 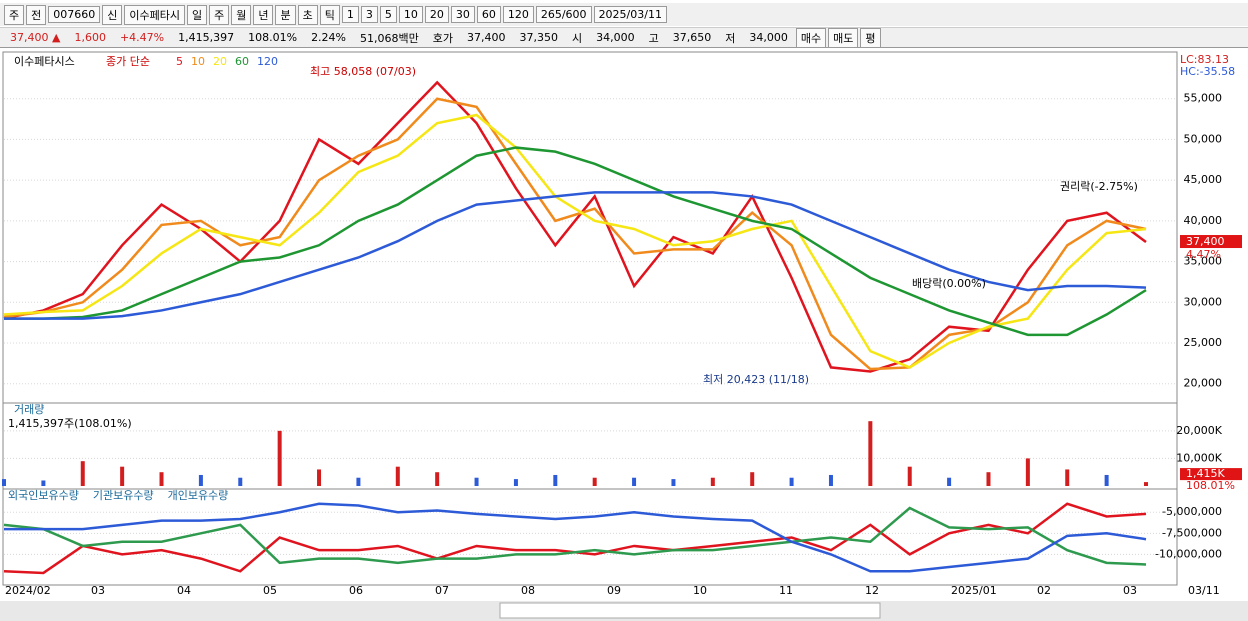 What do you see at coordinates (1204, 590) in the screenshot?
I see `x-tick-label: 03/11` at bounding box center [1204, 590].